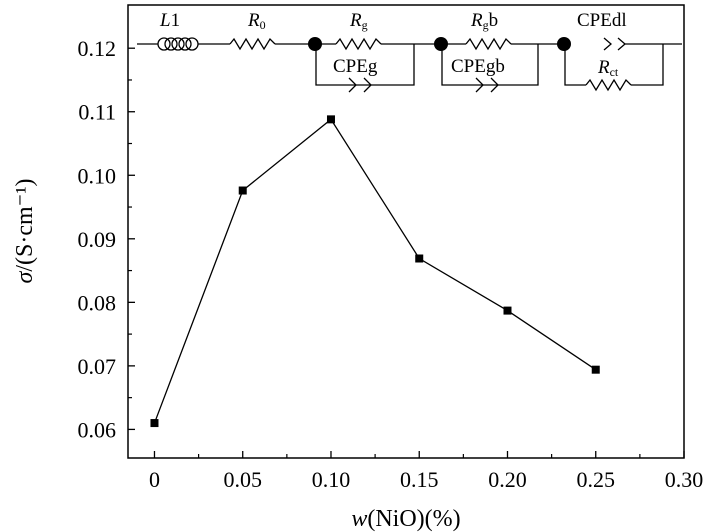 The width and height of the screenshot is (709, 532). I want to click on circuit-label-cpegb: CPEgb, so click(478, 66).